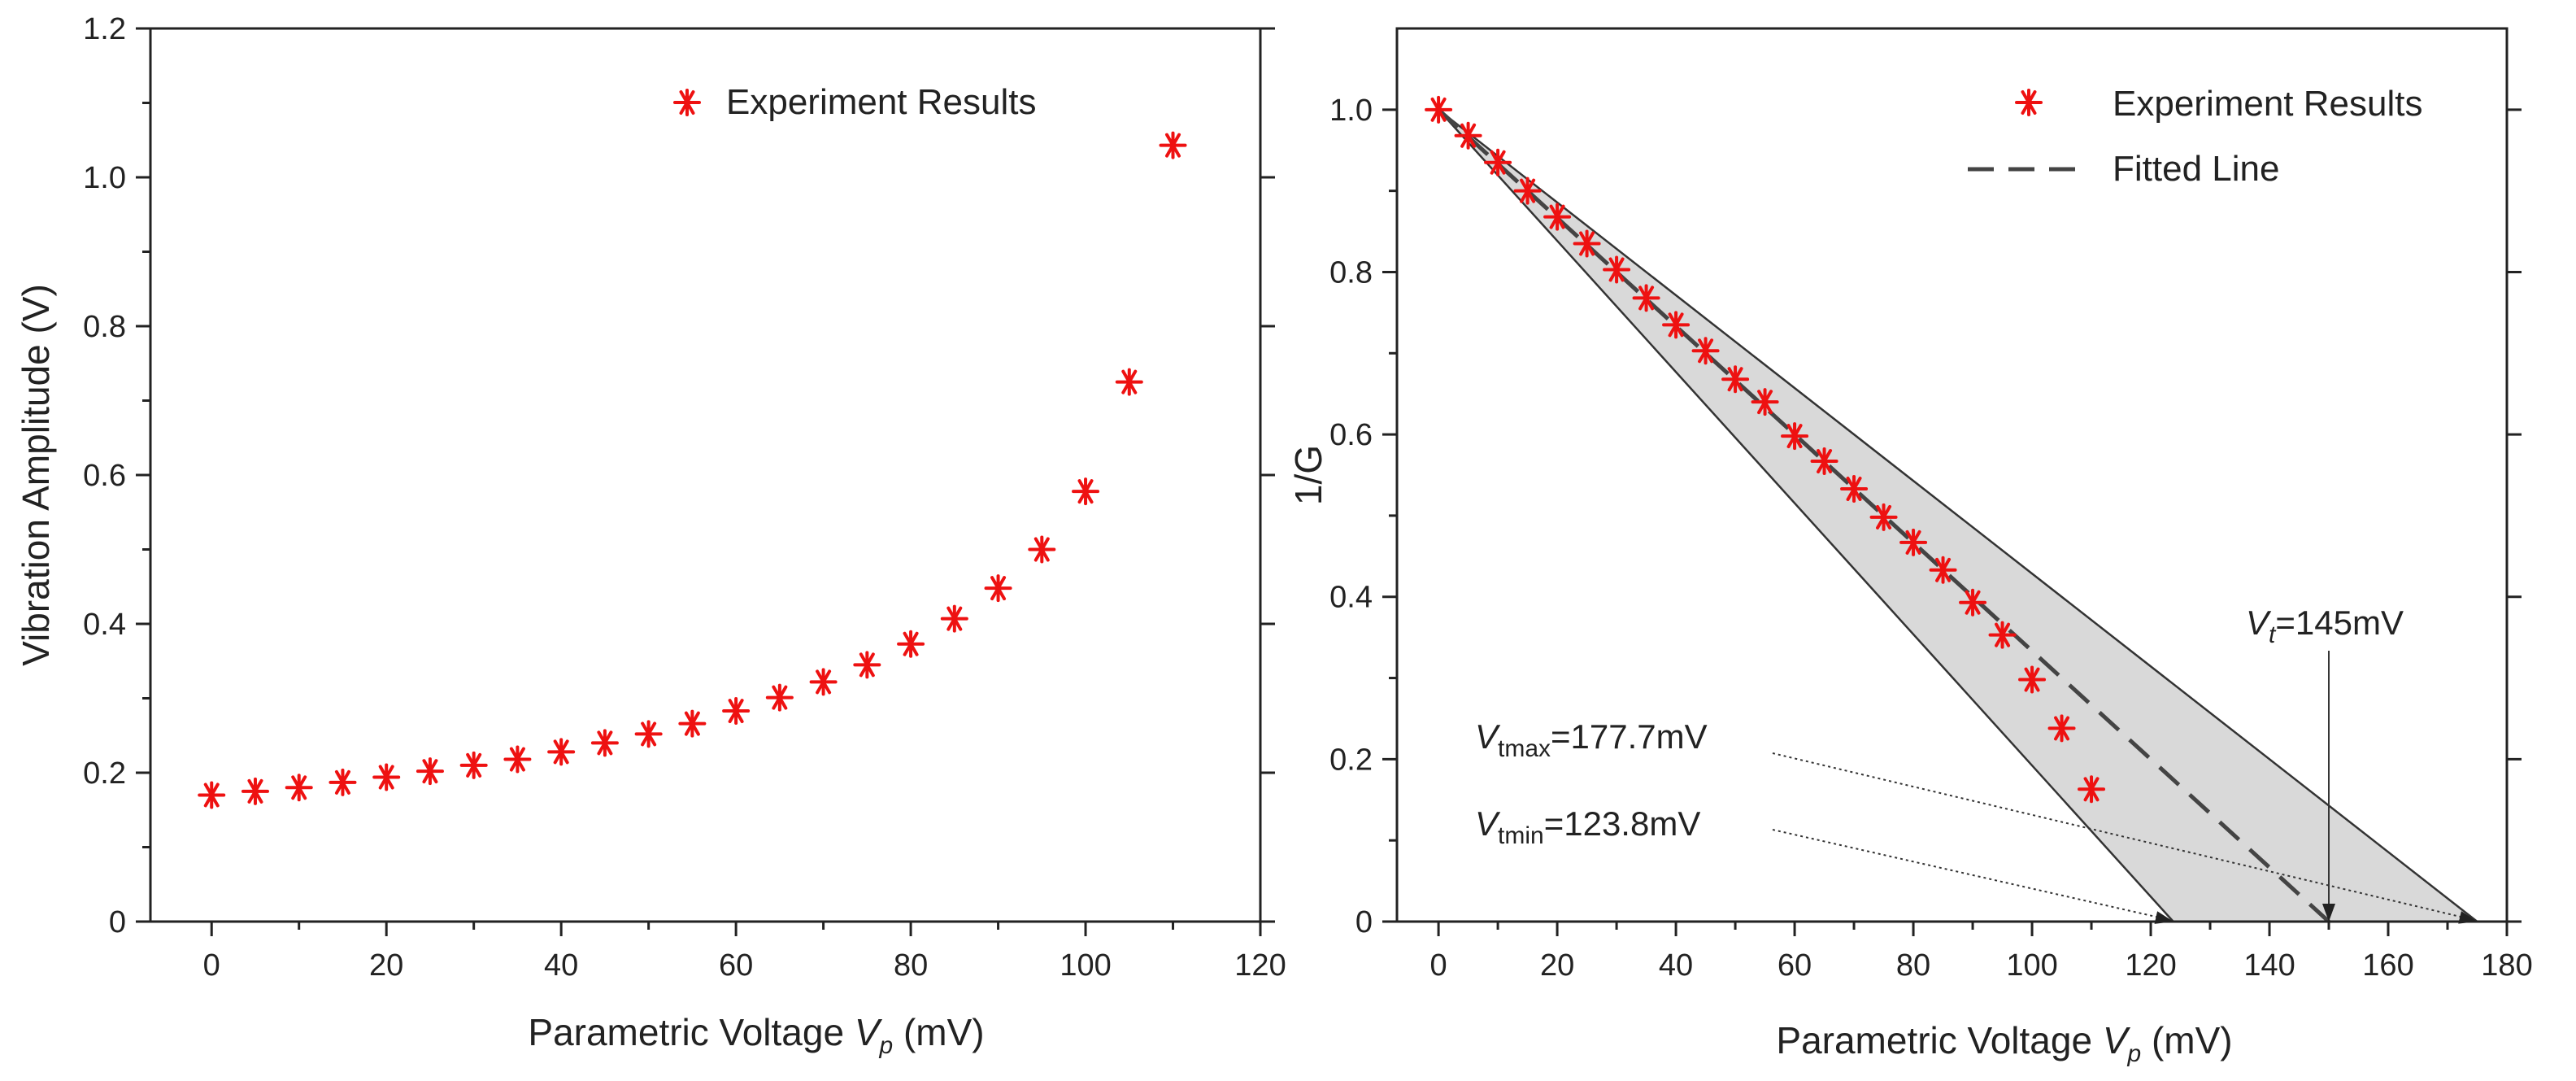 The width and height of the screenshot is (2576, 1081). Describe the element at coordinates (2507, 965) in the screenshot. I see `x-tick-label: 180` at that location.